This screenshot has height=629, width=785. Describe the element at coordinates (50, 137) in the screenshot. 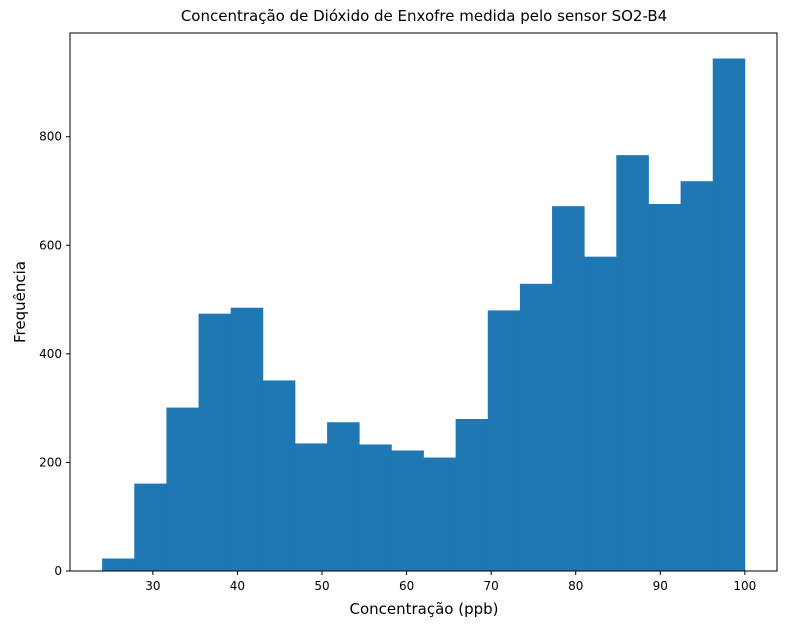

I see `y-tick-label: 800` at that location.